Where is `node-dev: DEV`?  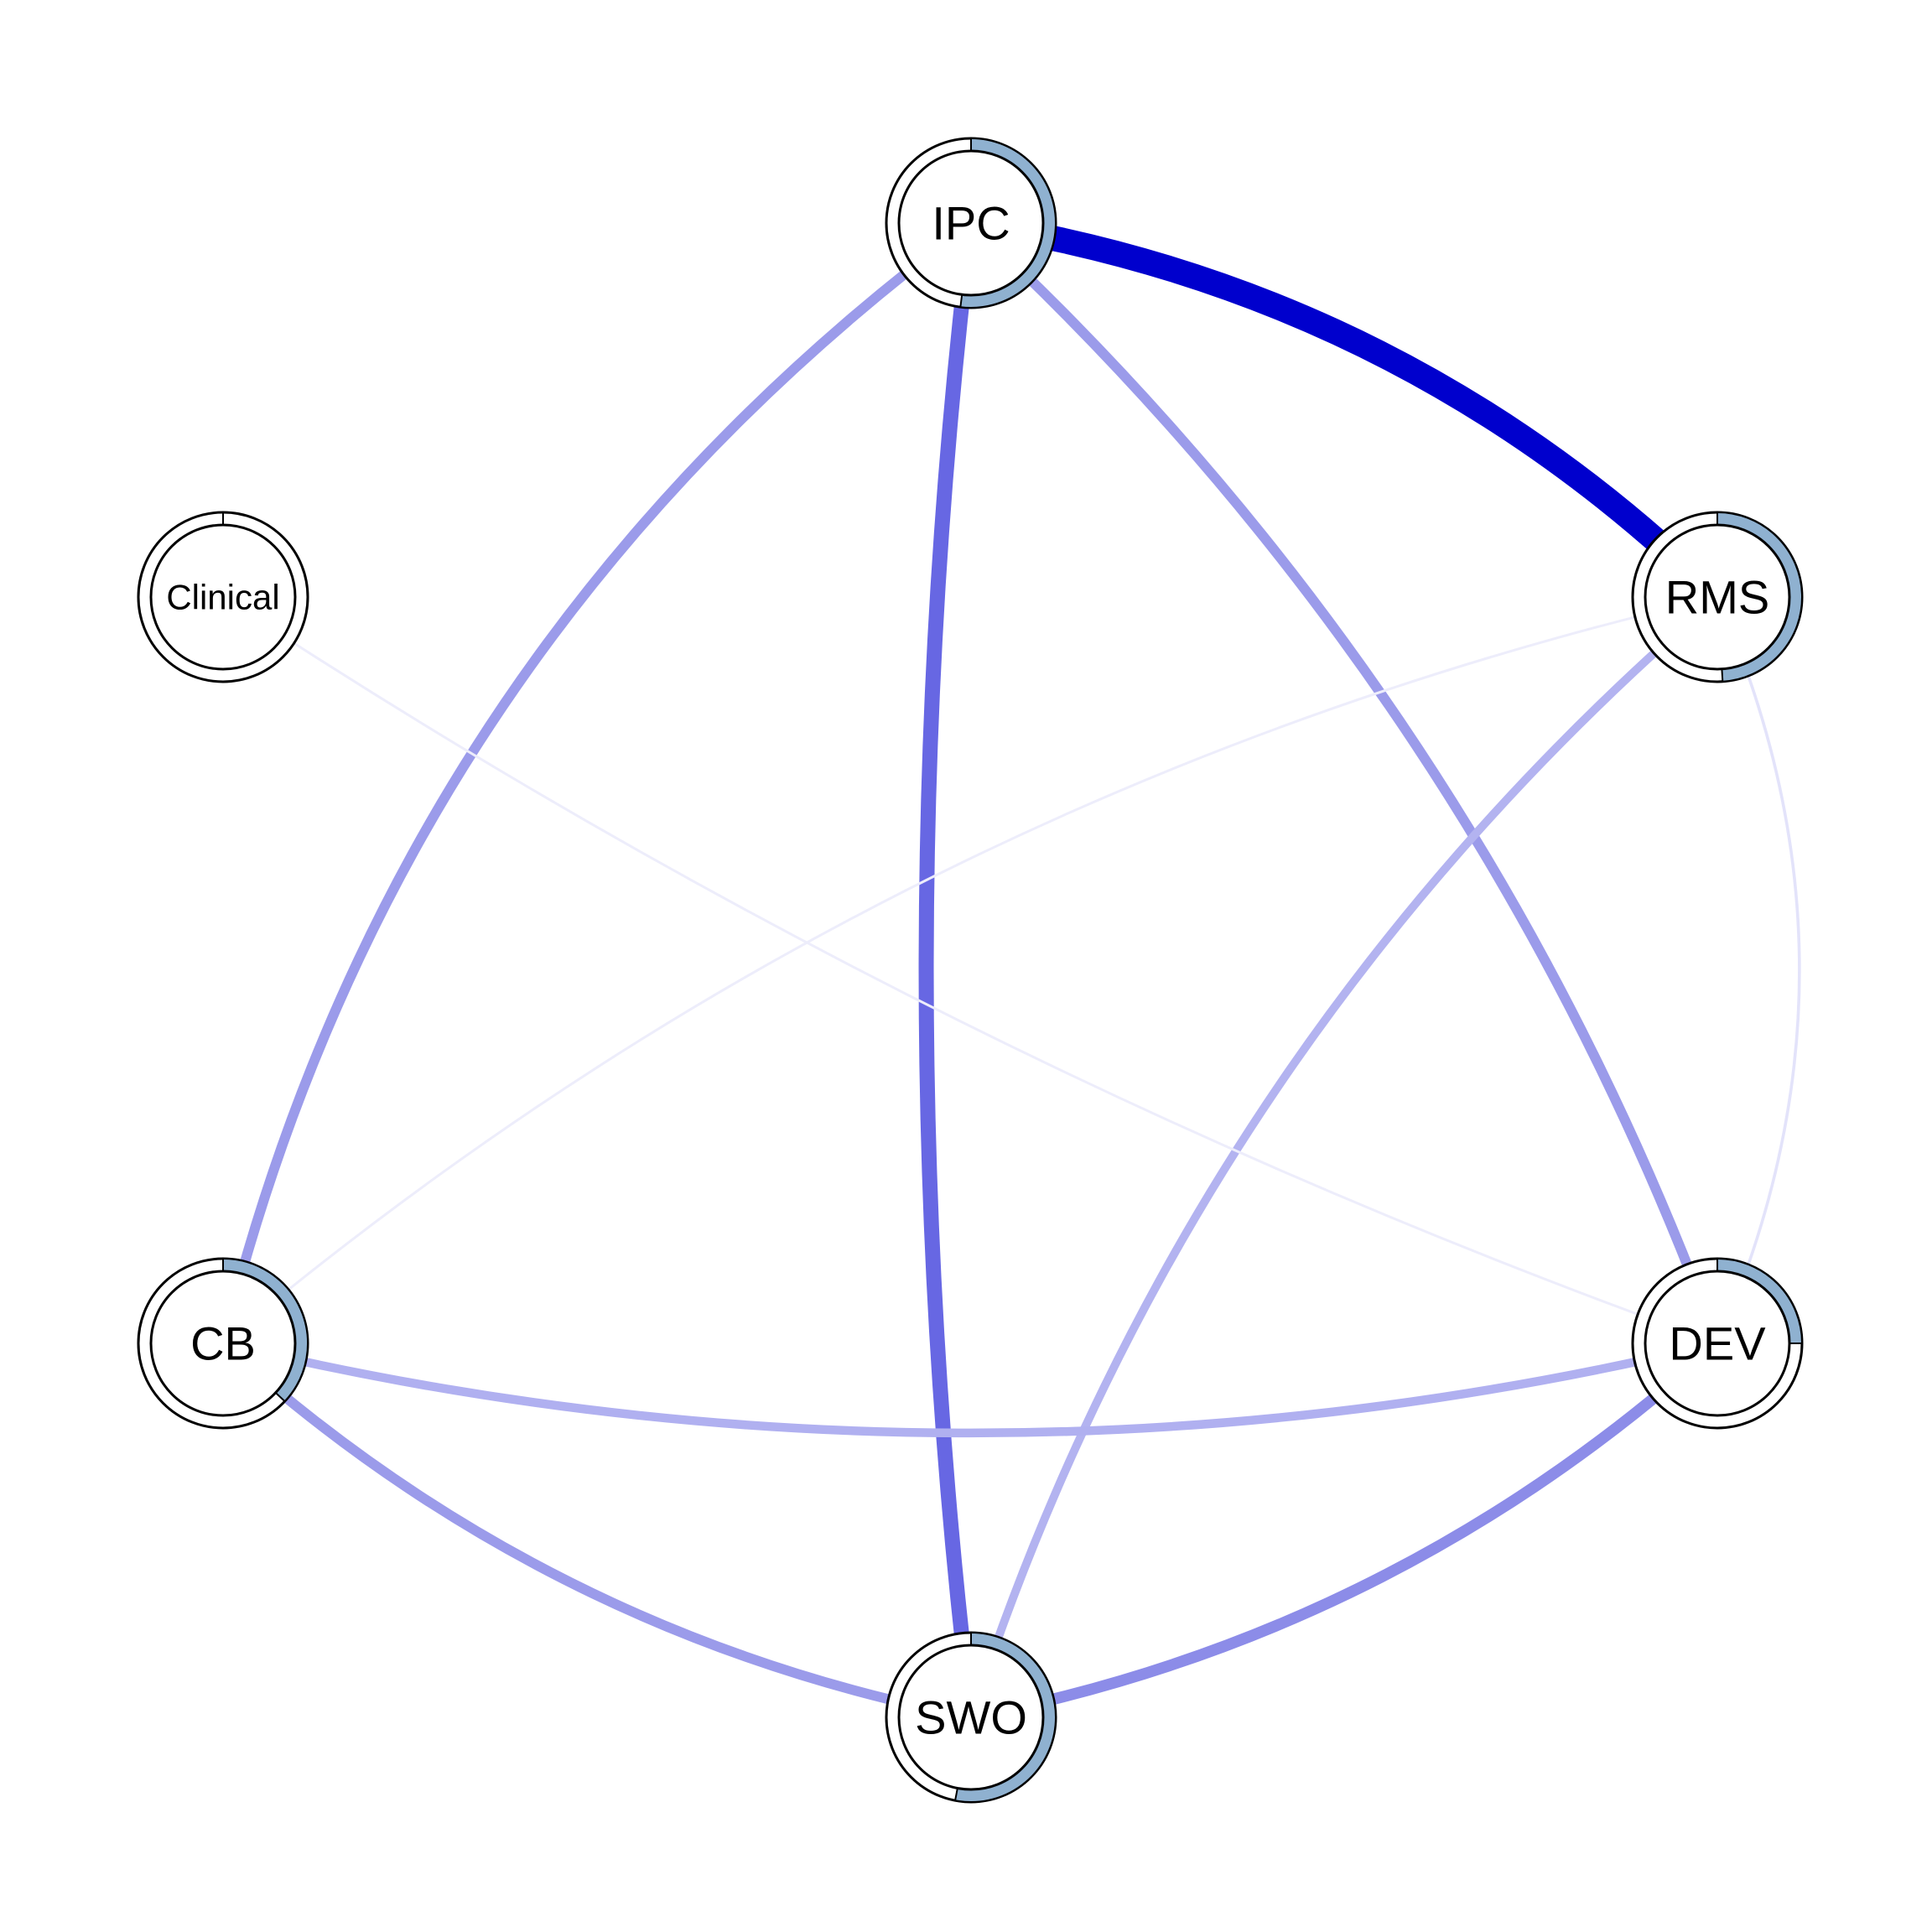 node-dev: DEV is located at coordinates (1717, 1343).